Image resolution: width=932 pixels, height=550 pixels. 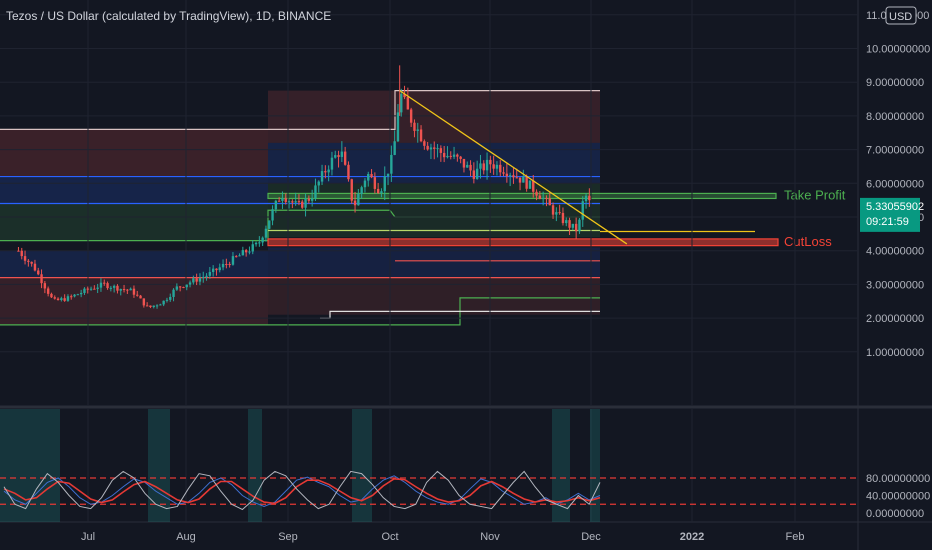 What do you see at coordinates (895, 207) in the screenshot?
I see `current-price-label: 5.33055902` at bounding box center [895, 207].